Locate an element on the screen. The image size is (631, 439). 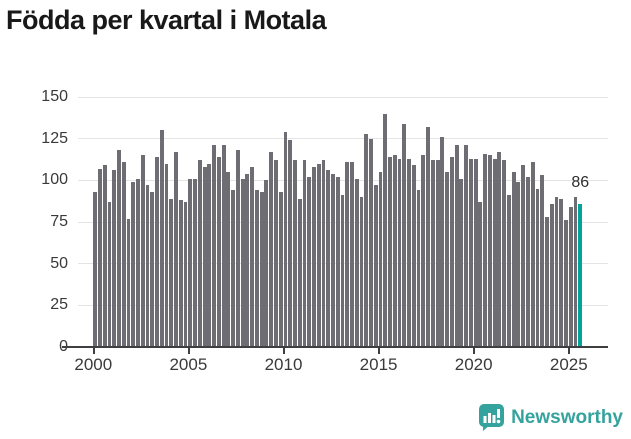
y-axis-tick-label: 25 is located at coordinates (59, 305).